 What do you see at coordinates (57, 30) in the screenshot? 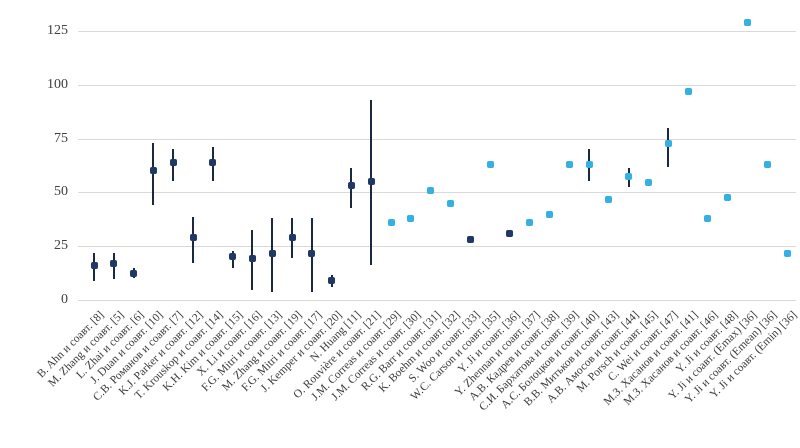
I see `y-tick-label: 125` at bounding box center [57, 30].